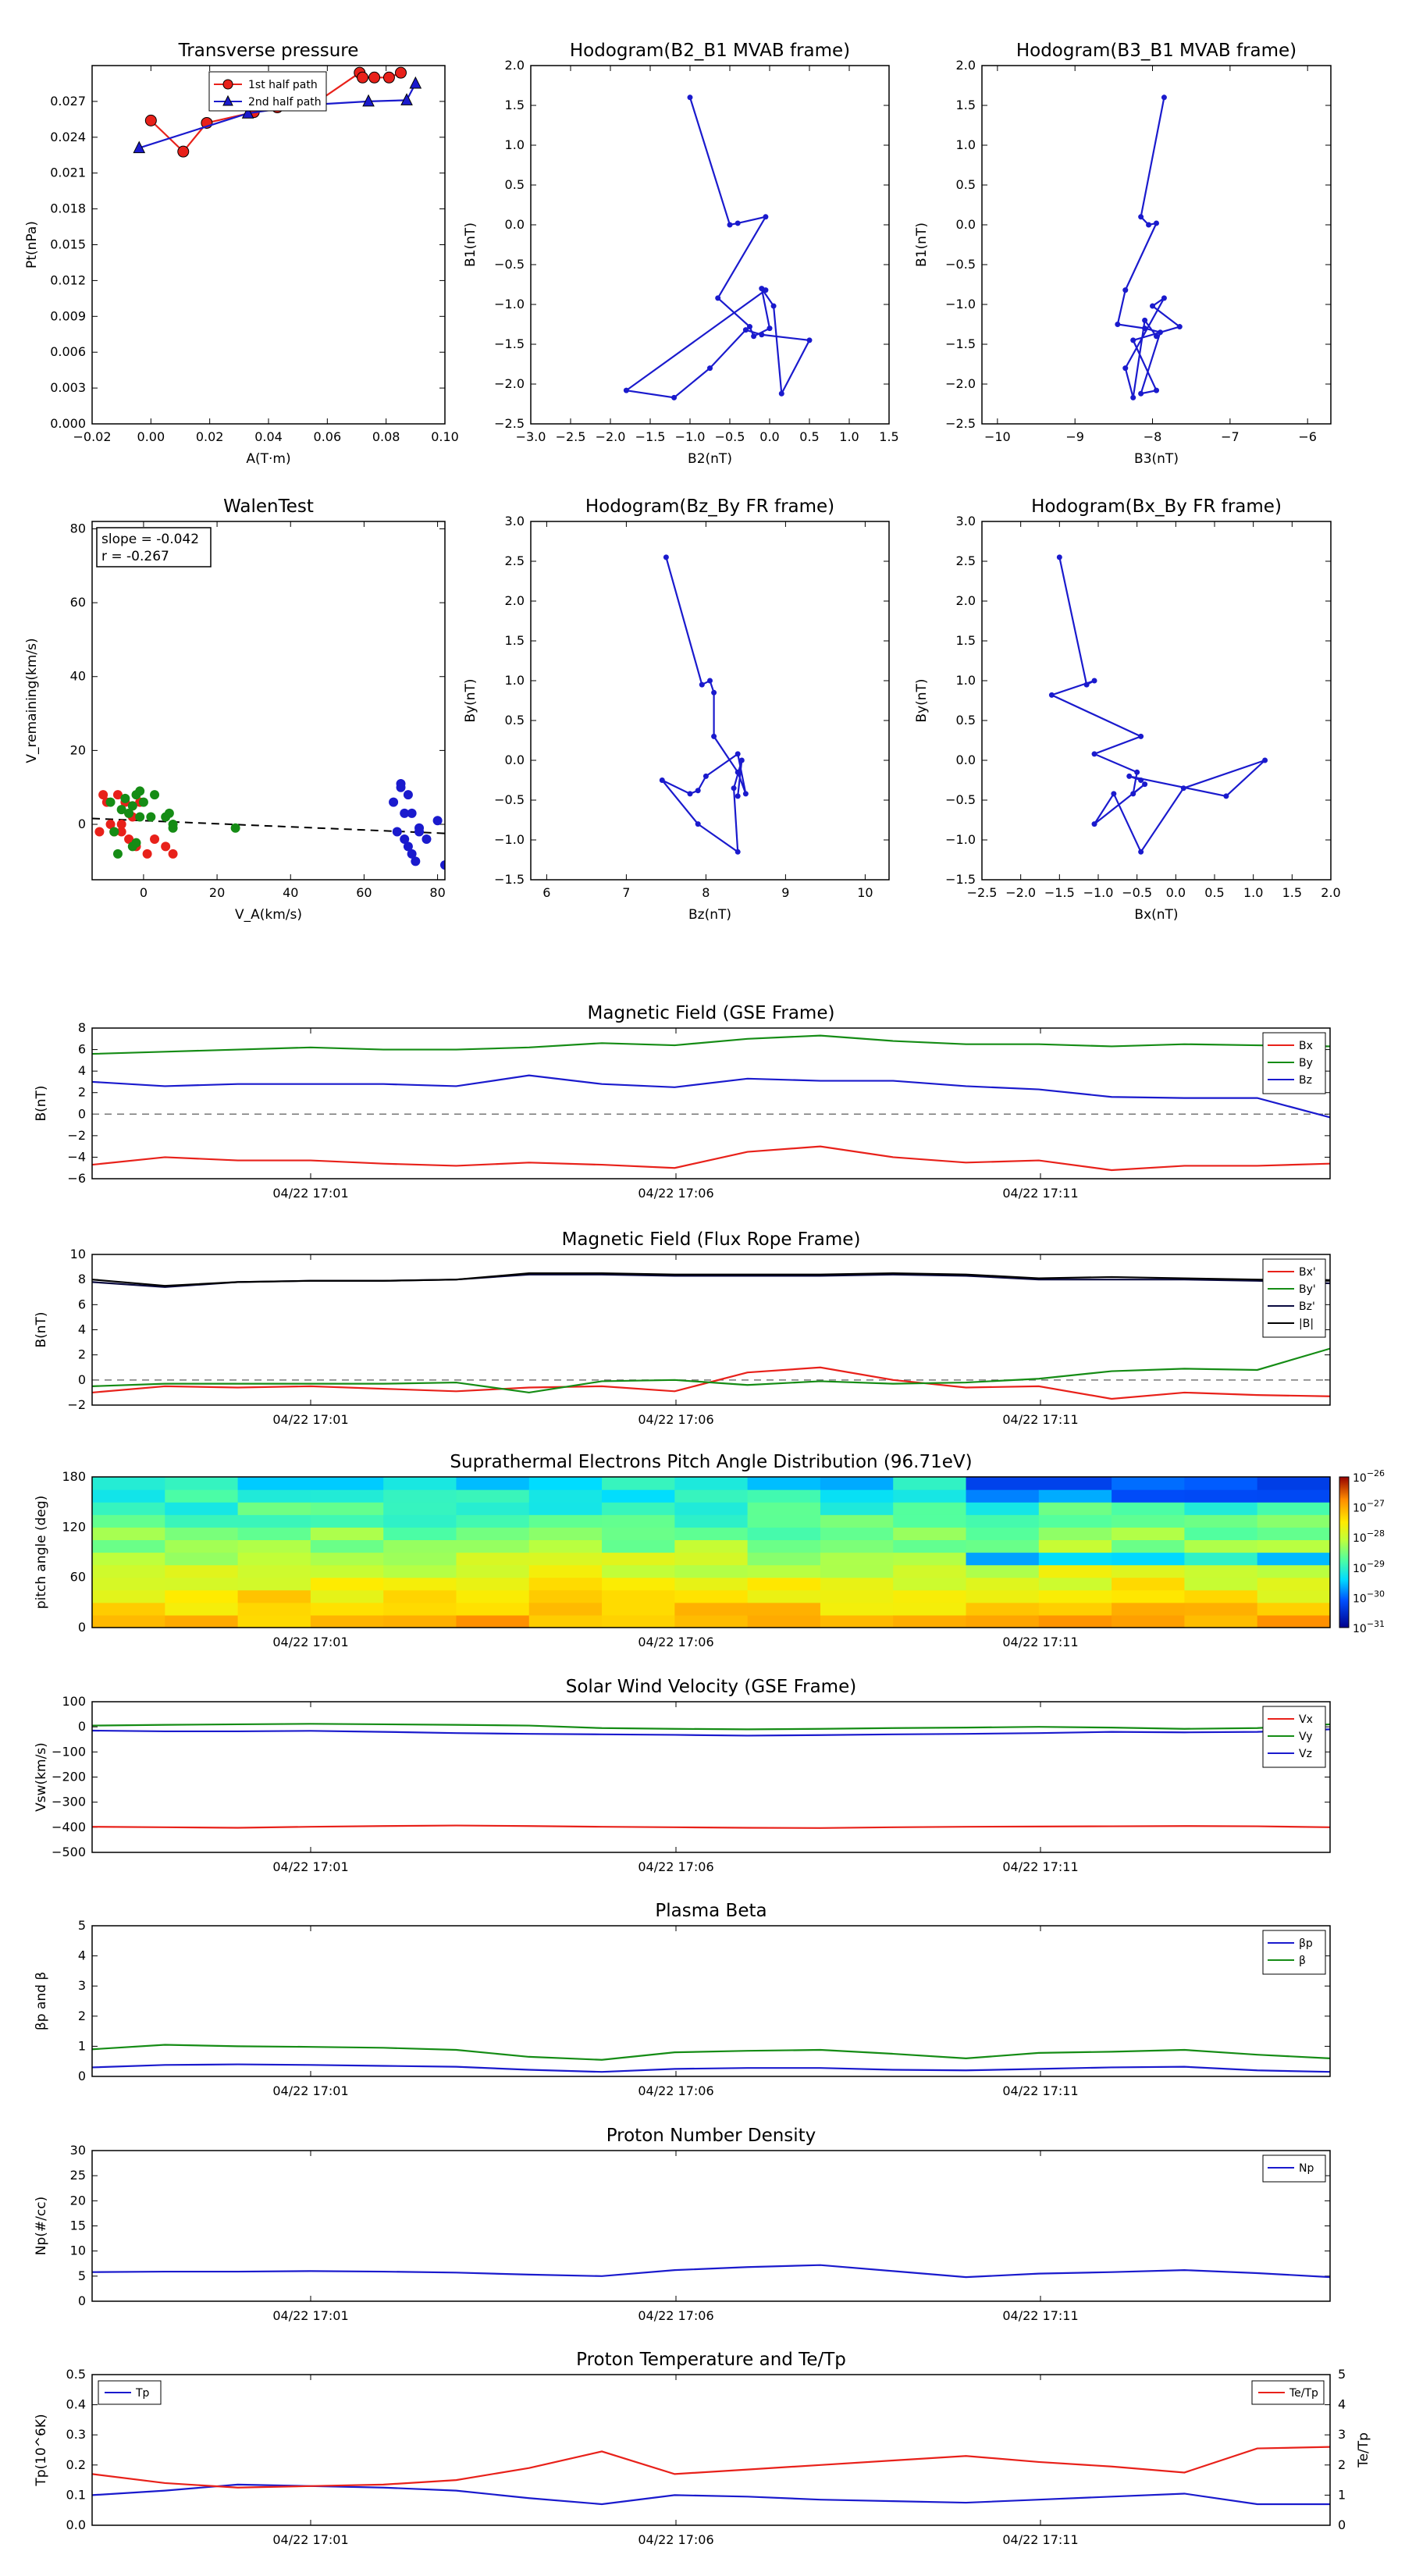  What do you see at coordinates (1040, 1642) in the screenshot?
I see `x-tick-label: 04/22 17:11` at bounding box center [1040, 1642].